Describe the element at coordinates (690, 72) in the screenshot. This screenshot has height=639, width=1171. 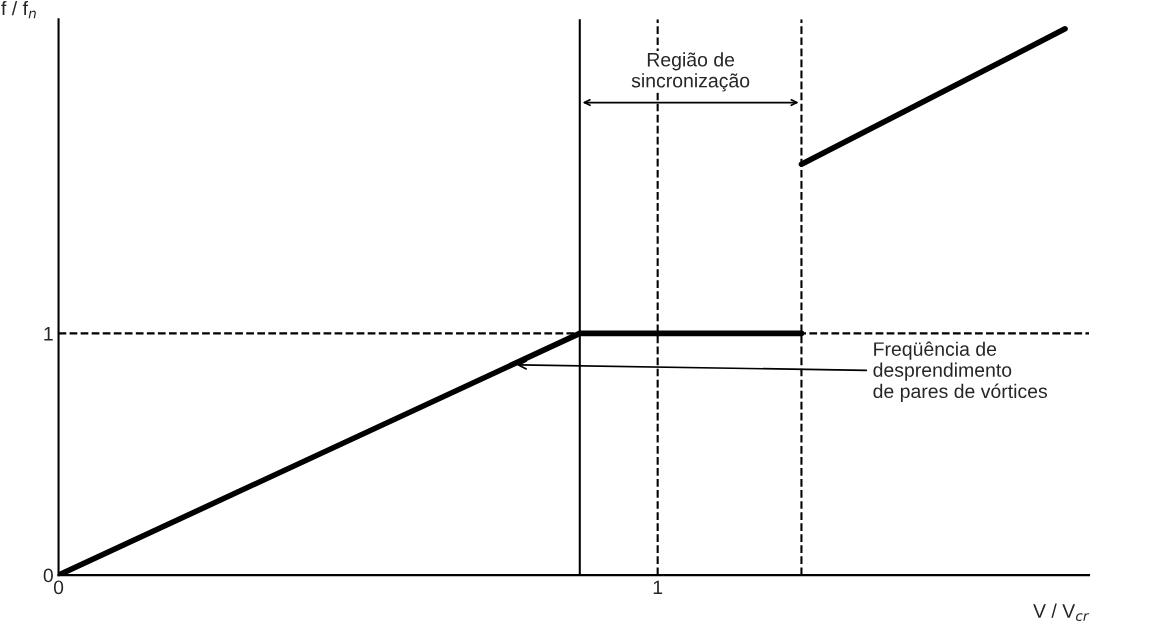
I see `annotation: Região de sincronização` at that location.